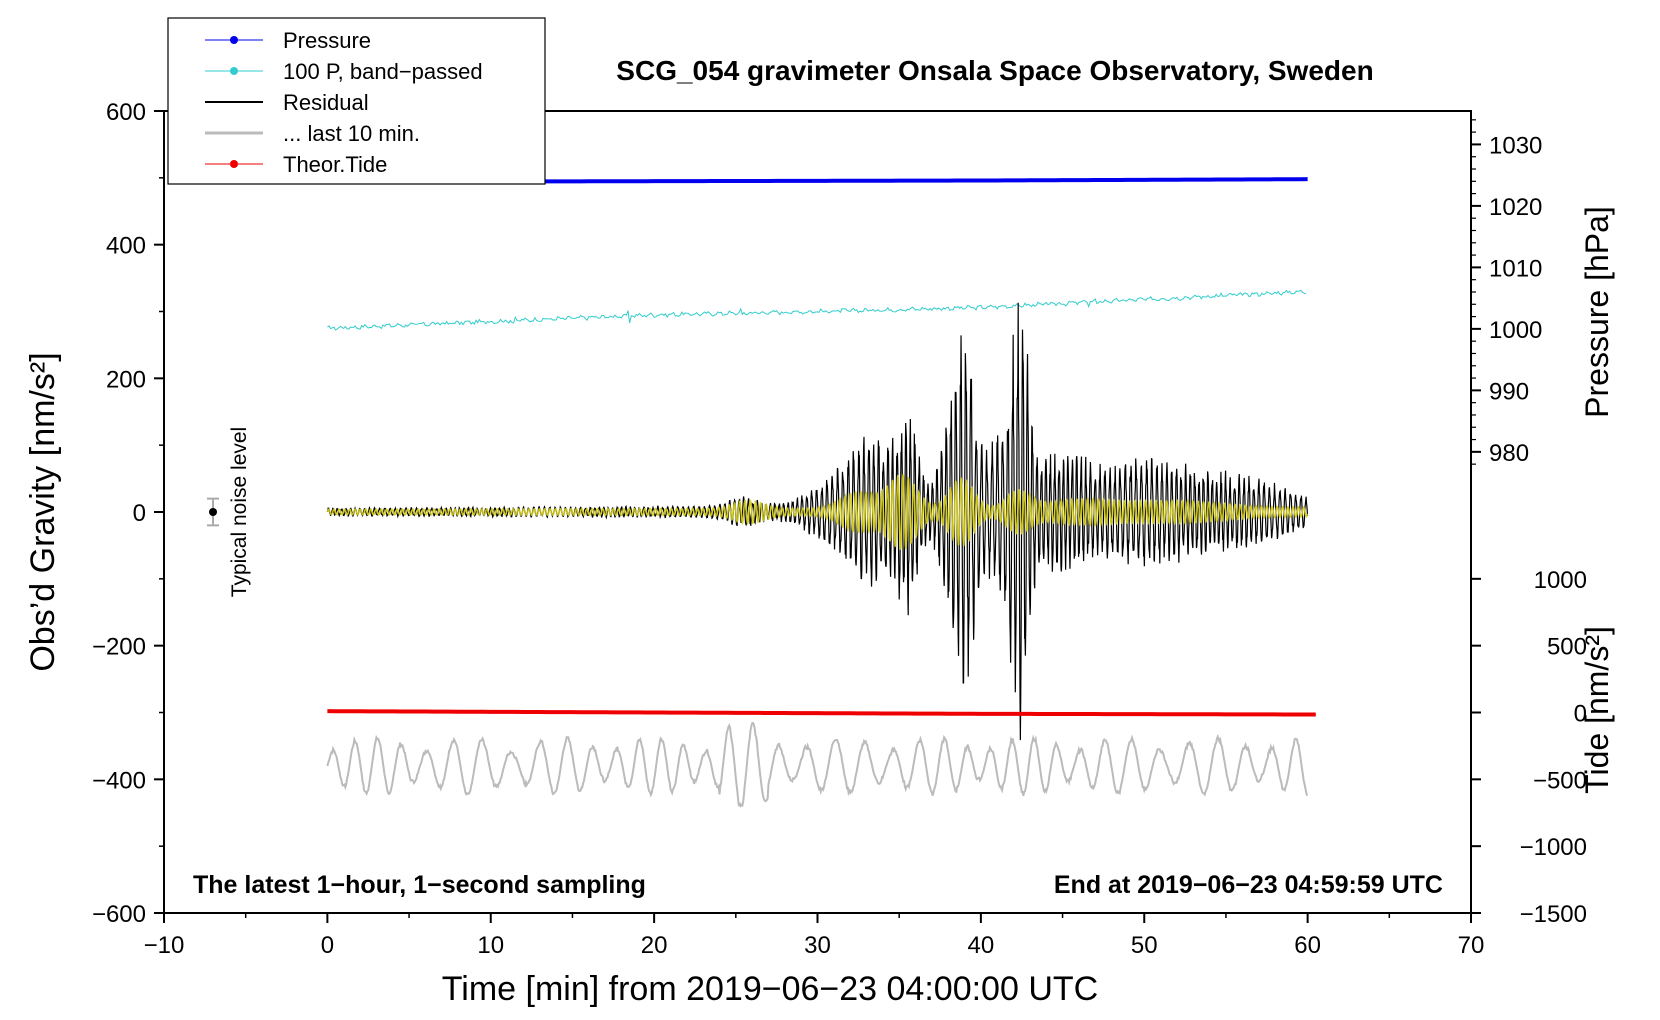  What do you see at coordinates (1560, 580) in the screenshot?
I see `tide-tick-label: 1000` at bounding box center [1560, 580].